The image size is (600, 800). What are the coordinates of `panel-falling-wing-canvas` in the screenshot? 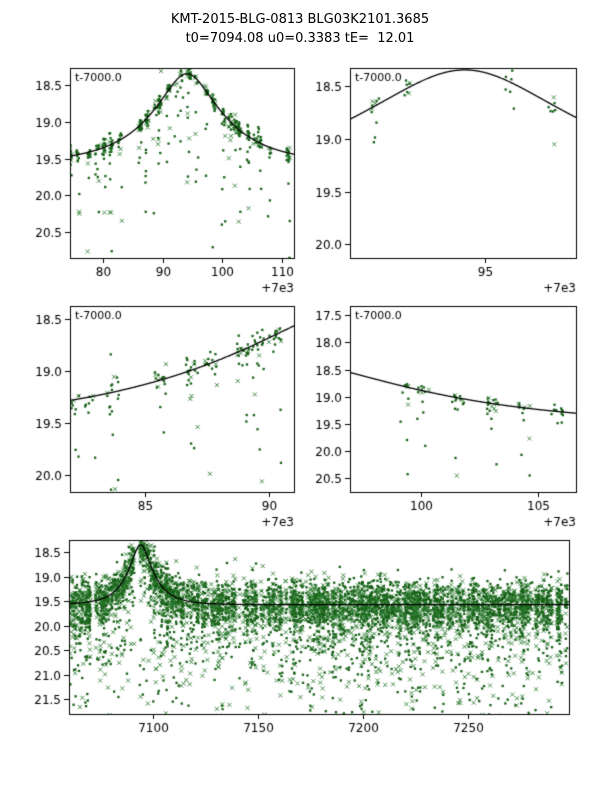 It's located at (441, 416).